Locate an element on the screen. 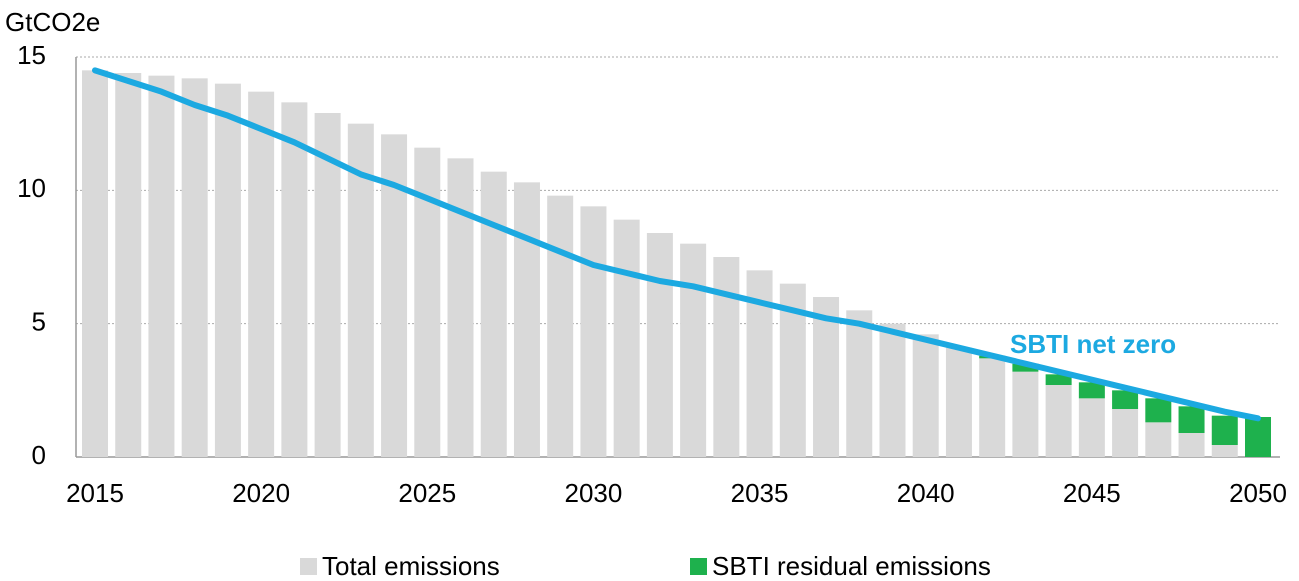 The height and width of the screenshot is (581, 1299). y-tick-label: 15 is located at coordinates (31, 55).